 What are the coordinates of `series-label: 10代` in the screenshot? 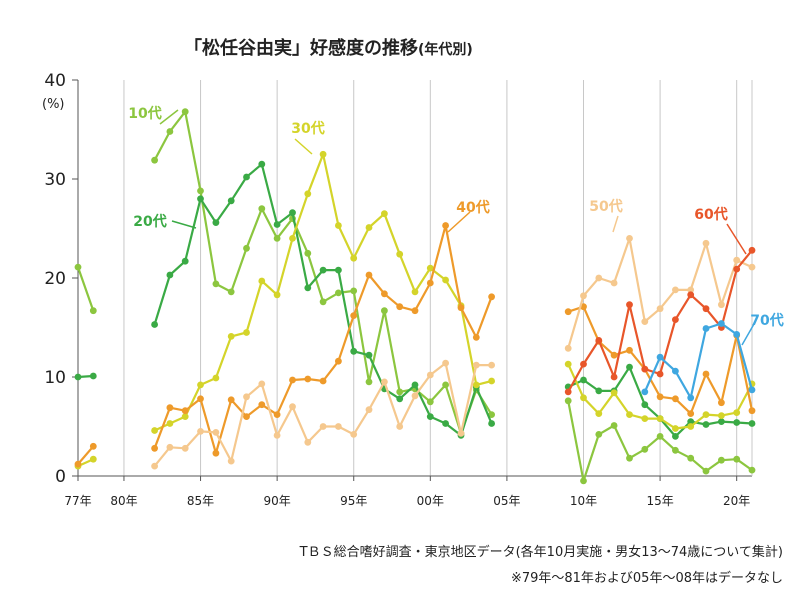 It's located at (144, 113).